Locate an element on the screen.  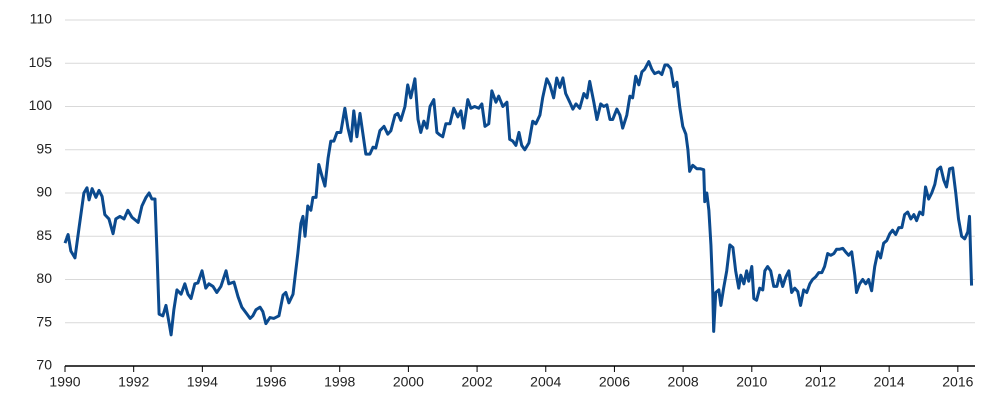
y-tick-label: 80 is located at coordinates (44, 278).